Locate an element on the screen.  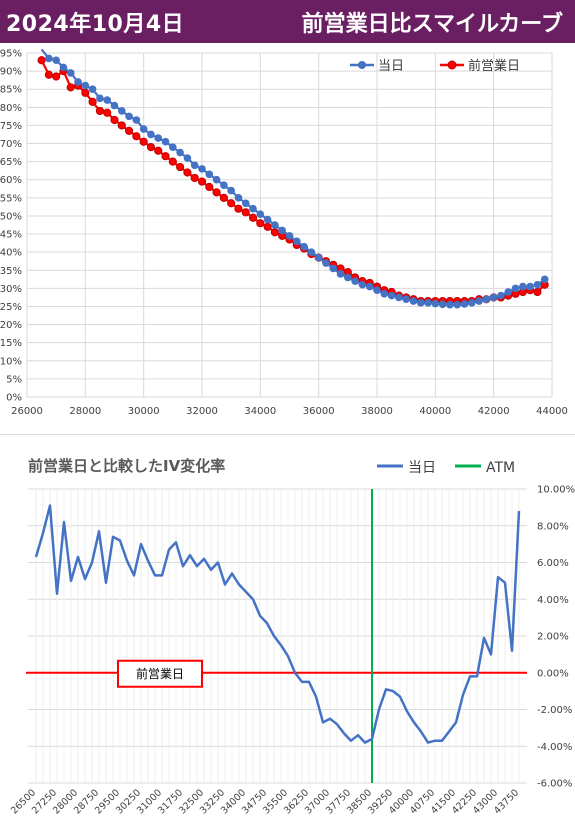
y-tick-label: 2.00% is located at coordinates (553, 637).